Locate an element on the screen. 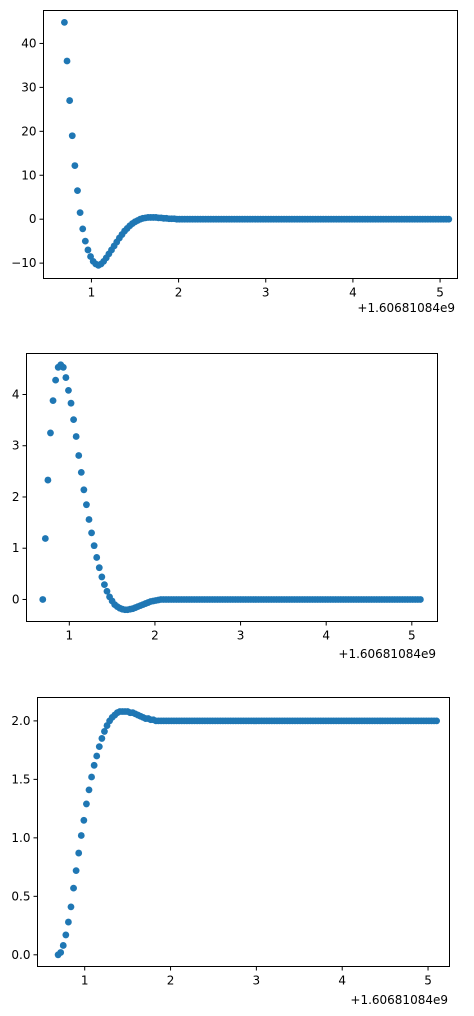  y-tick-label: 0.5 is located at coordinates (20, 896).